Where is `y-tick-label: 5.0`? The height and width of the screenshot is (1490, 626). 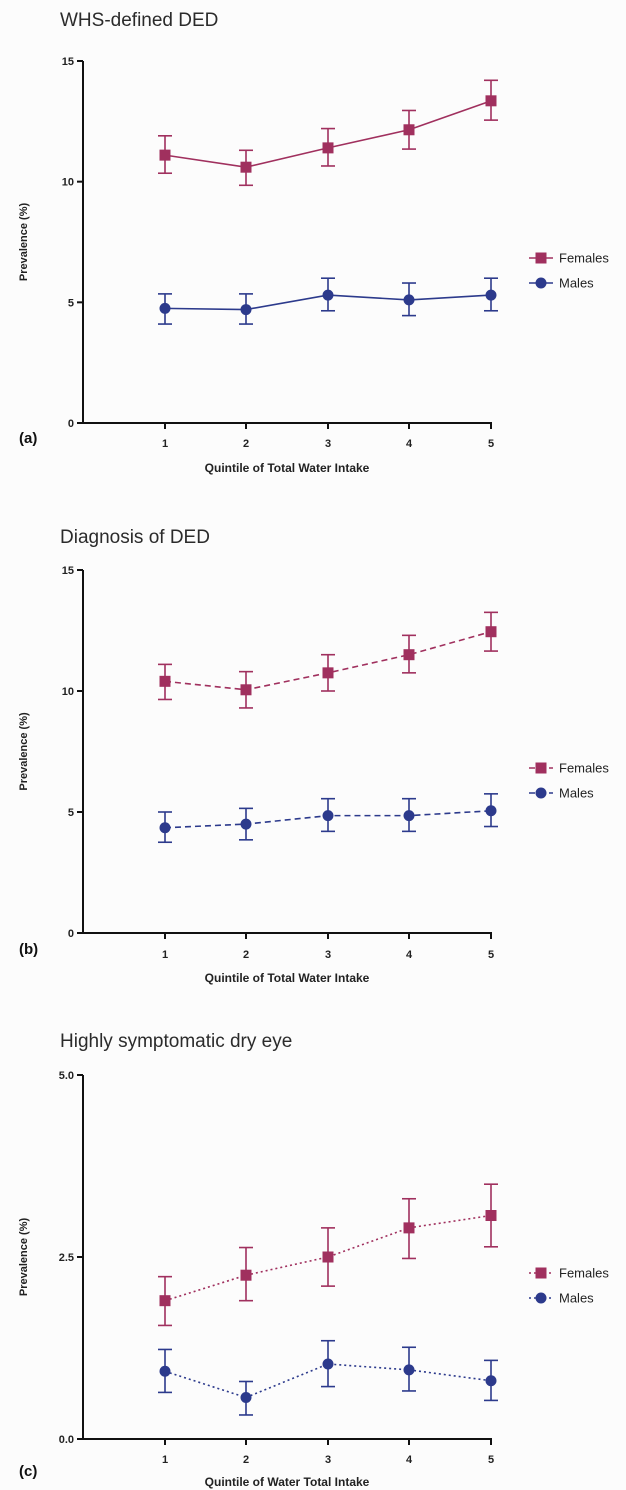
y-tick-label: 5.0 is located at coordinates (66, 1076).